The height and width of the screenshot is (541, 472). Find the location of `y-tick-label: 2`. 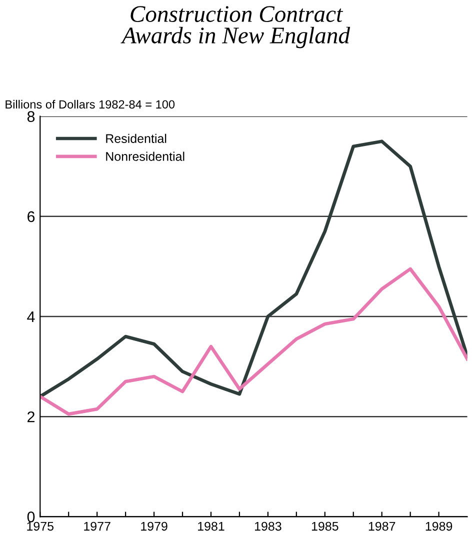

y-tick-label: 2 is located at coordinates (31, 416).